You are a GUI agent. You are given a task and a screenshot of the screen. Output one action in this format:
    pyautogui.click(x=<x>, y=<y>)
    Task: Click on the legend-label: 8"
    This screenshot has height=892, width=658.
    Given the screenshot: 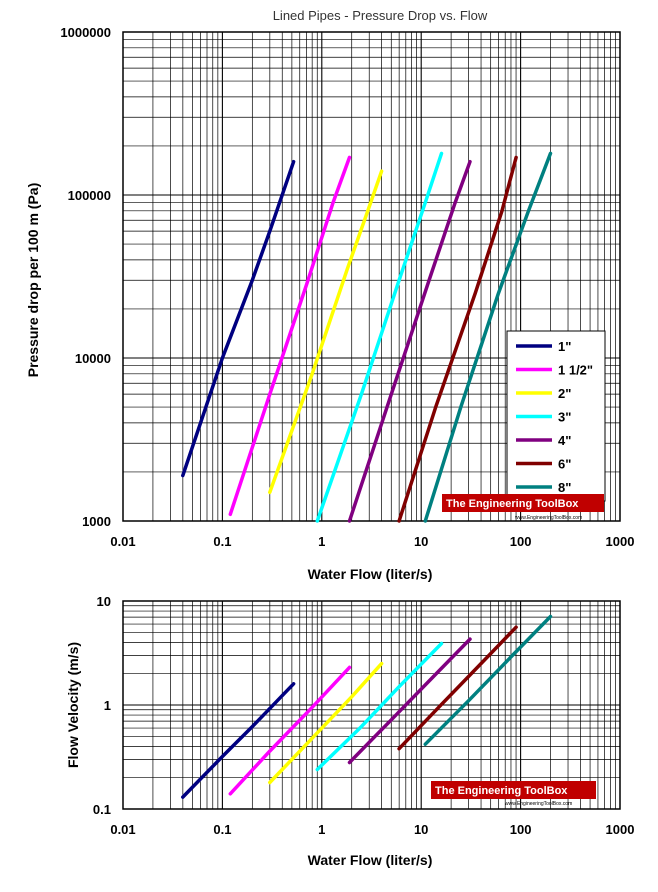 What is the action you would take?
    pyautogui.click(x=564, y=487)
    